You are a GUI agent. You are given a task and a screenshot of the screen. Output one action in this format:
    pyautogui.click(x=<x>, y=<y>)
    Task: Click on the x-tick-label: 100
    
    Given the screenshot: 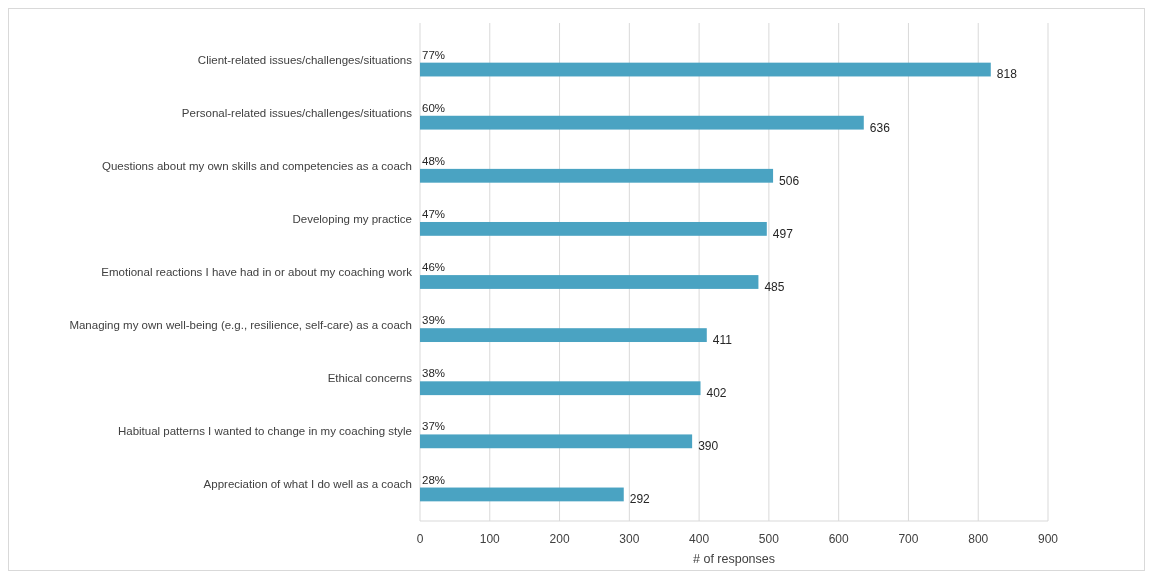 What is the action you would take?
    pyautogui.click(x=490, y=539)
    